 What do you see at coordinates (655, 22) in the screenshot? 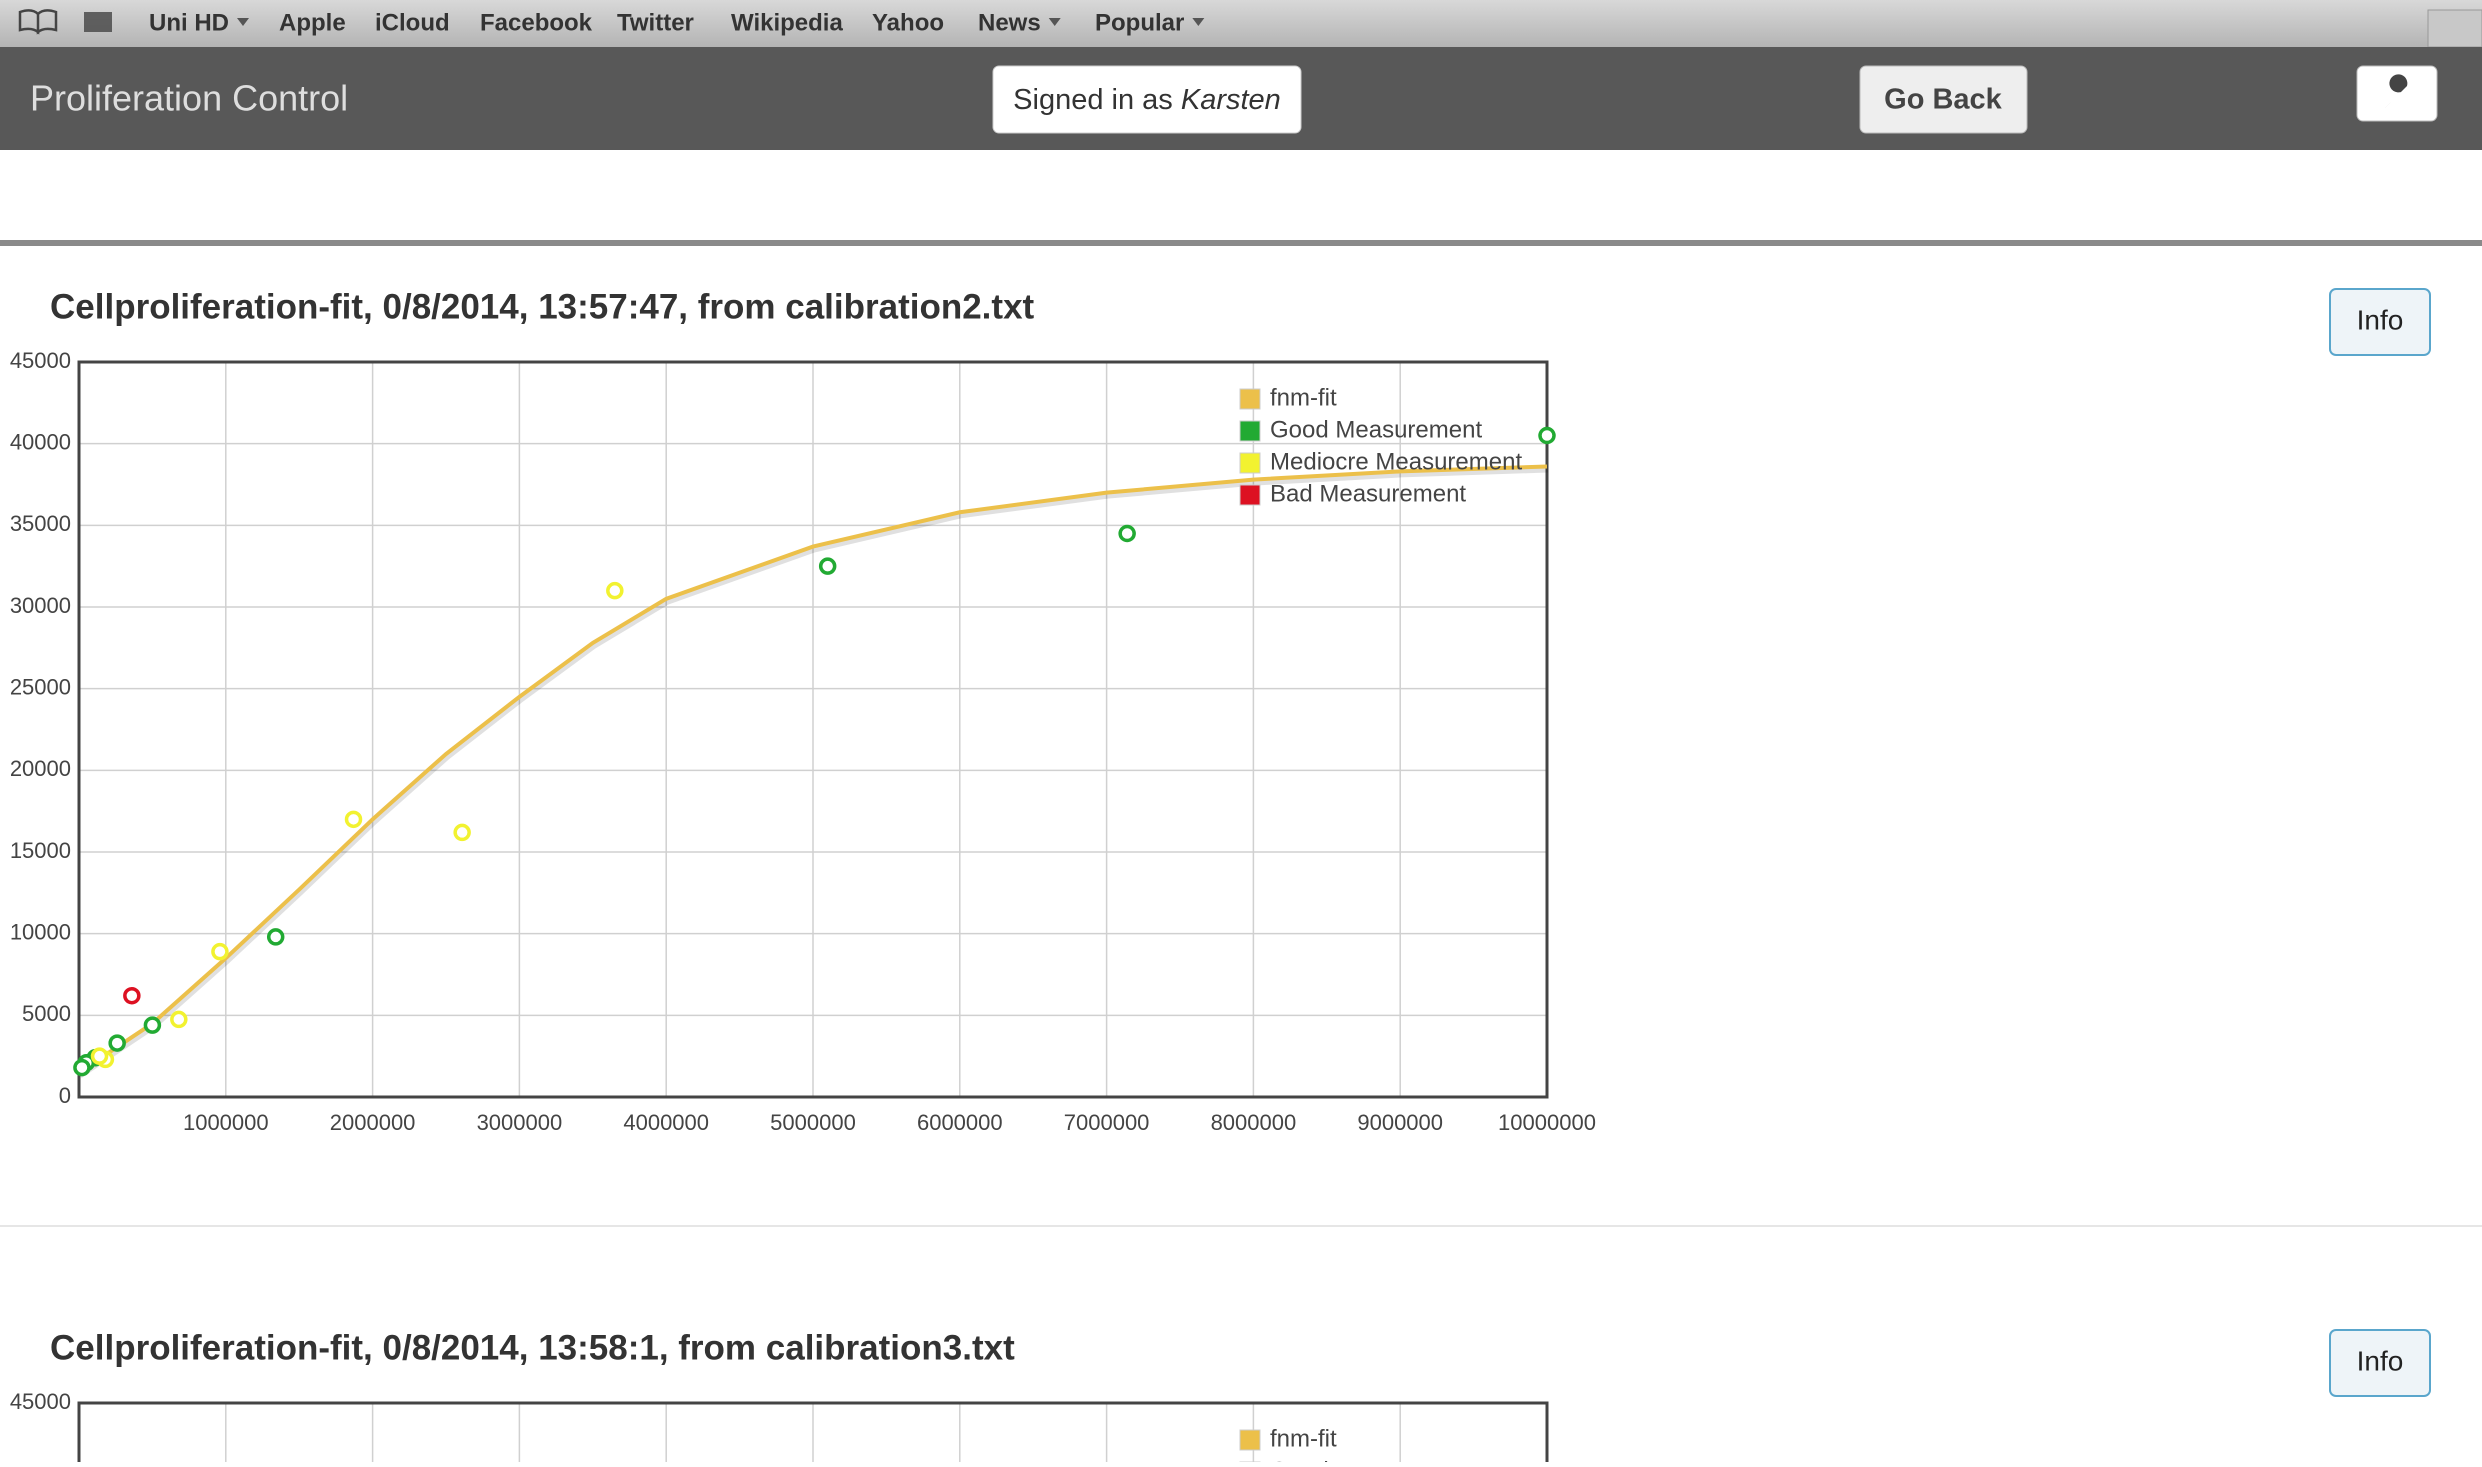
I see `bookmark: Twitter` at bounding box center [655, 22].